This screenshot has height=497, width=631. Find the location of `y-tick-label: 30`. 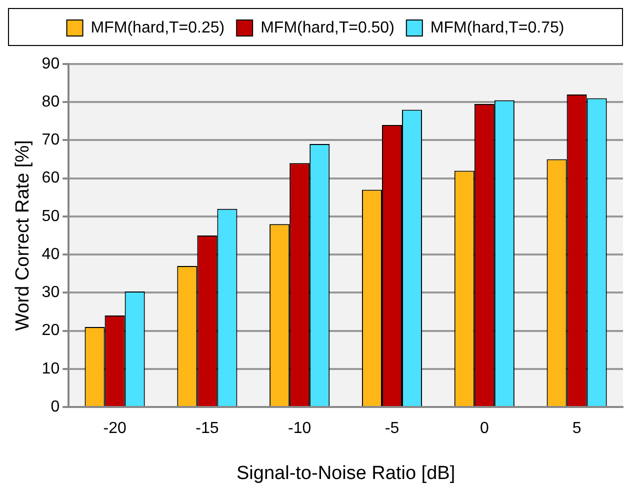

y-tick-label: 30 is located at coordinates (51, 293).